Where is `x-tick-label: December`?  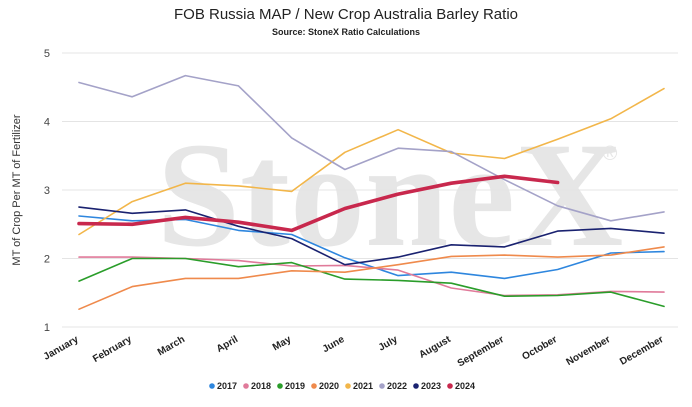 x-tick-label: December is located at coordinates (641, 351).